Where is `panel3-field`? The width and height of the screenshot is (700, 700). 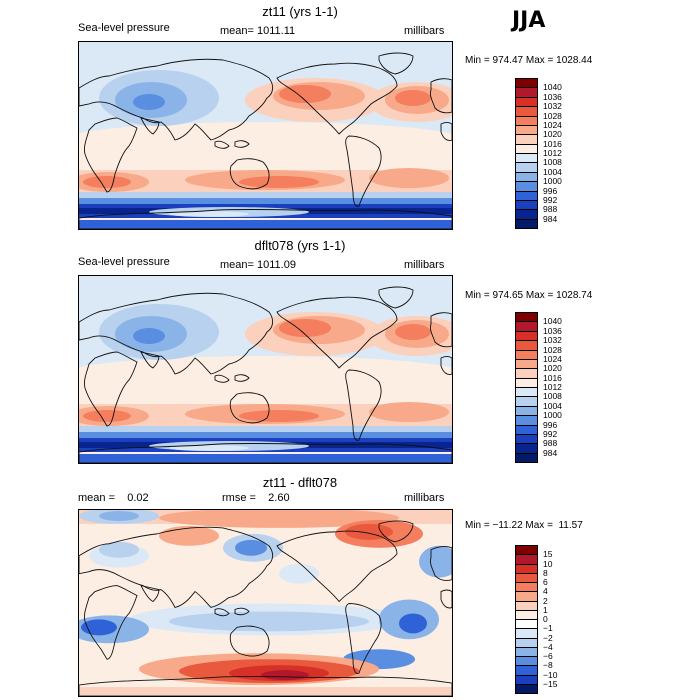 panel3-field is located at coordinates (265, 603).